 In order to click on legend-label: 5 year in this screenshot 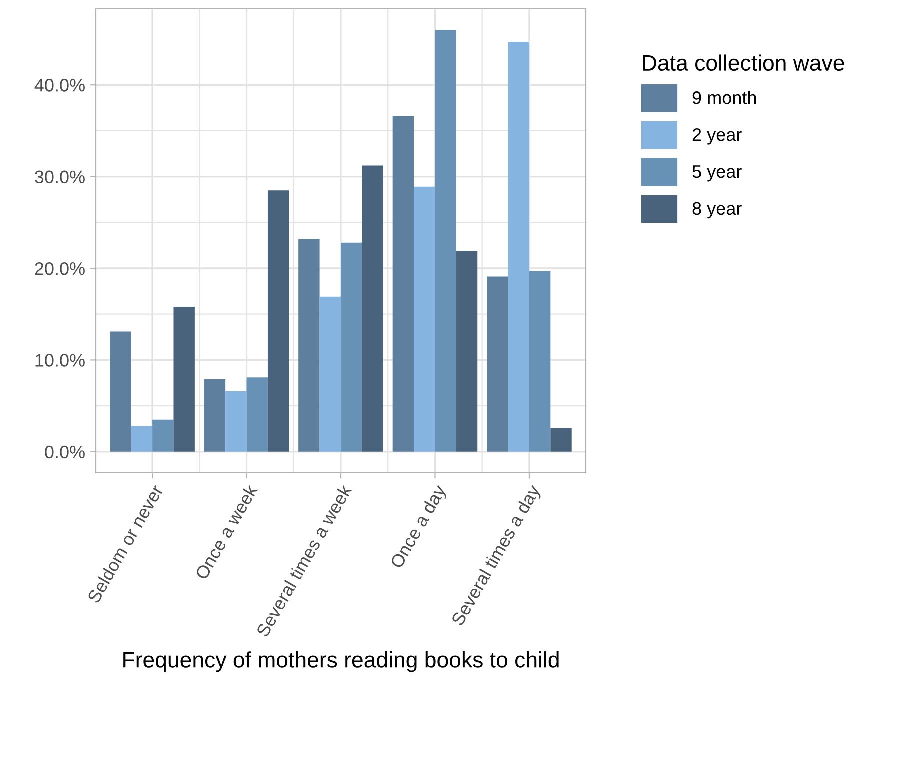, I will do `click(717, 174)`.